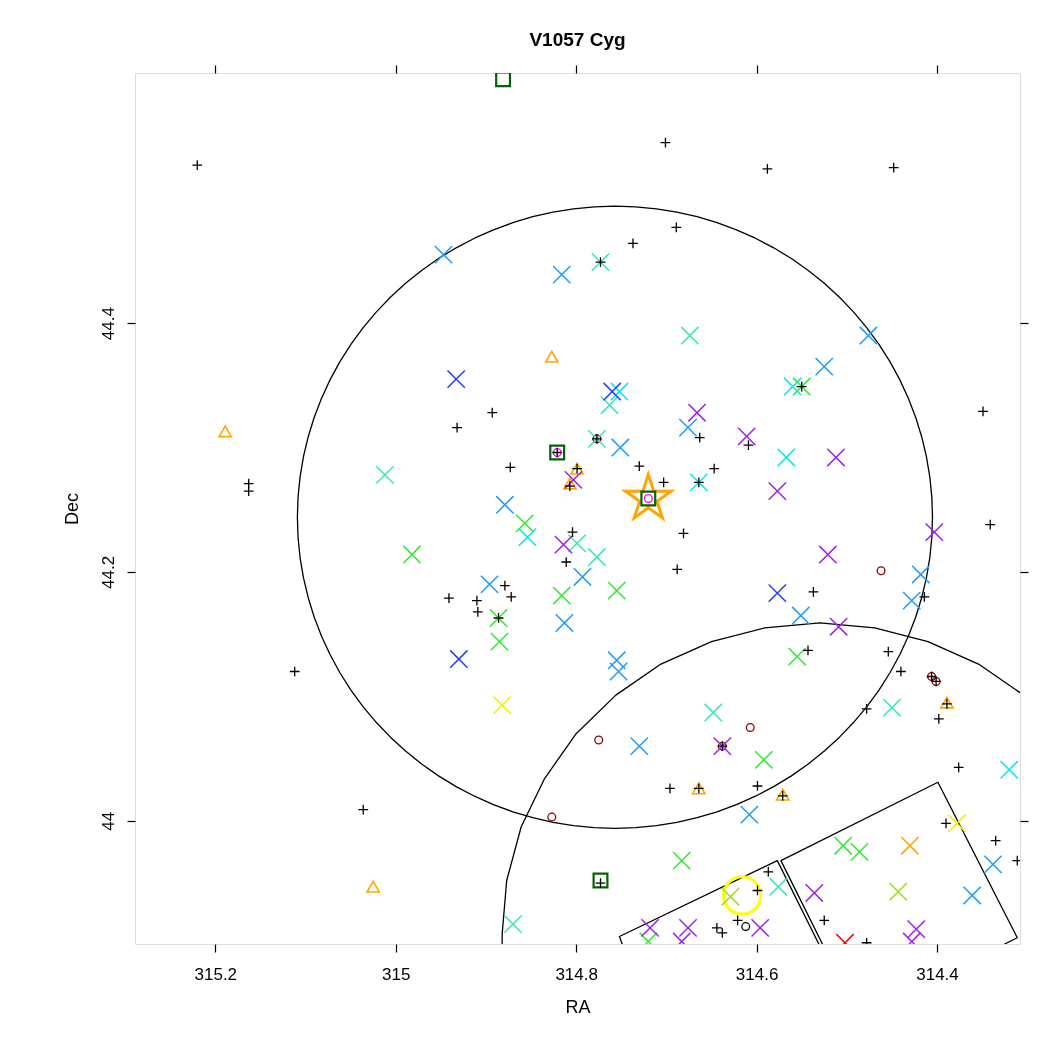 The width and height of the screenshot is (1050, 1050). What do you see at coordinates (108, 324) in the screenshot?
I see `y-tick-label: 44.4` at bounding box center [108, 324].